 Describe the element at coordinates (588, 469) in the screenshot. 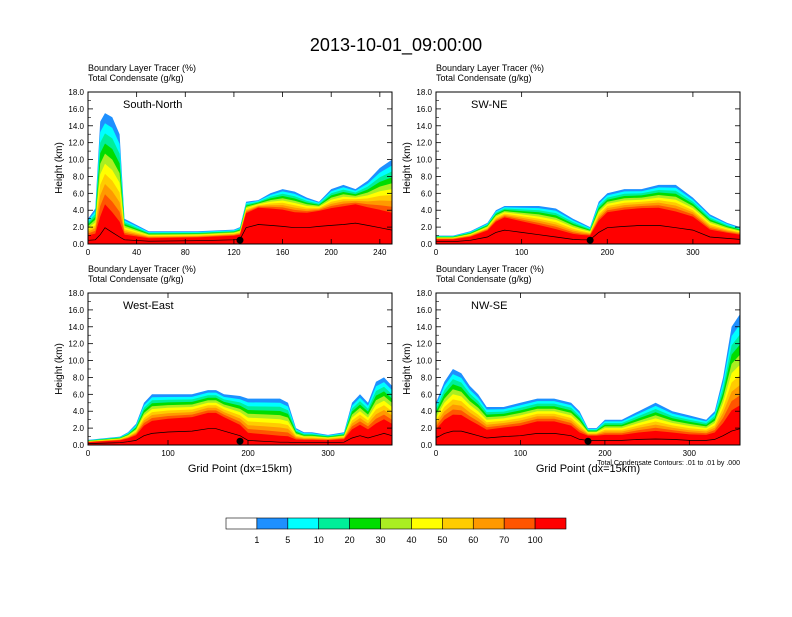

I see `x-axis-label: Grid Point (dx=15km)` at that location.